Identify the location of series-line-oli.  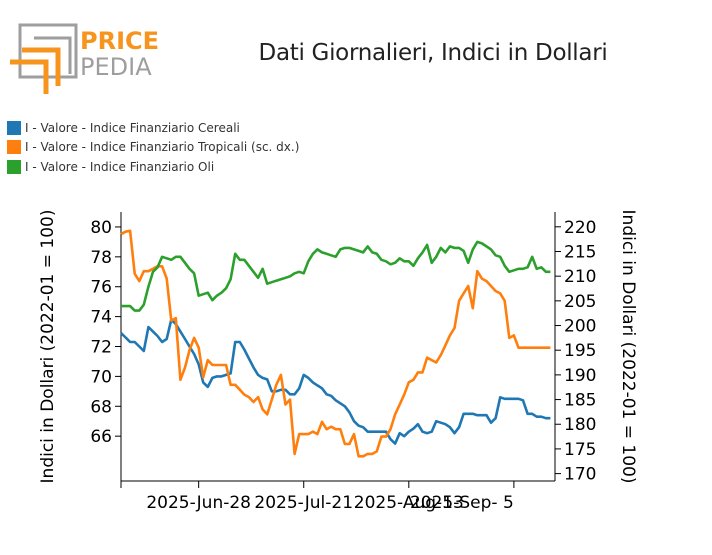
(336, 276).